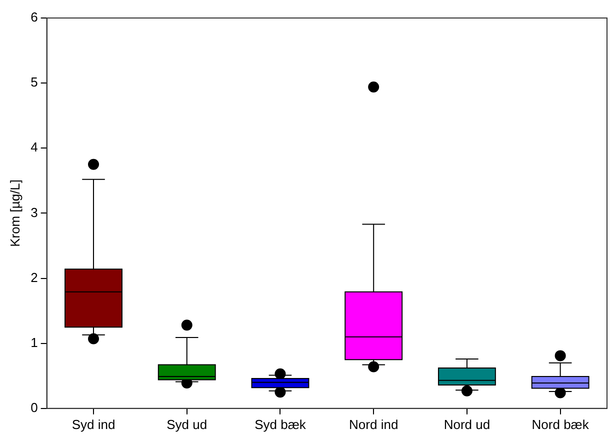  What do you see at coordinates (187, 424) in the screenshot?
I see `x-tick-label: Syd ud` at bounding box center [187, 424].